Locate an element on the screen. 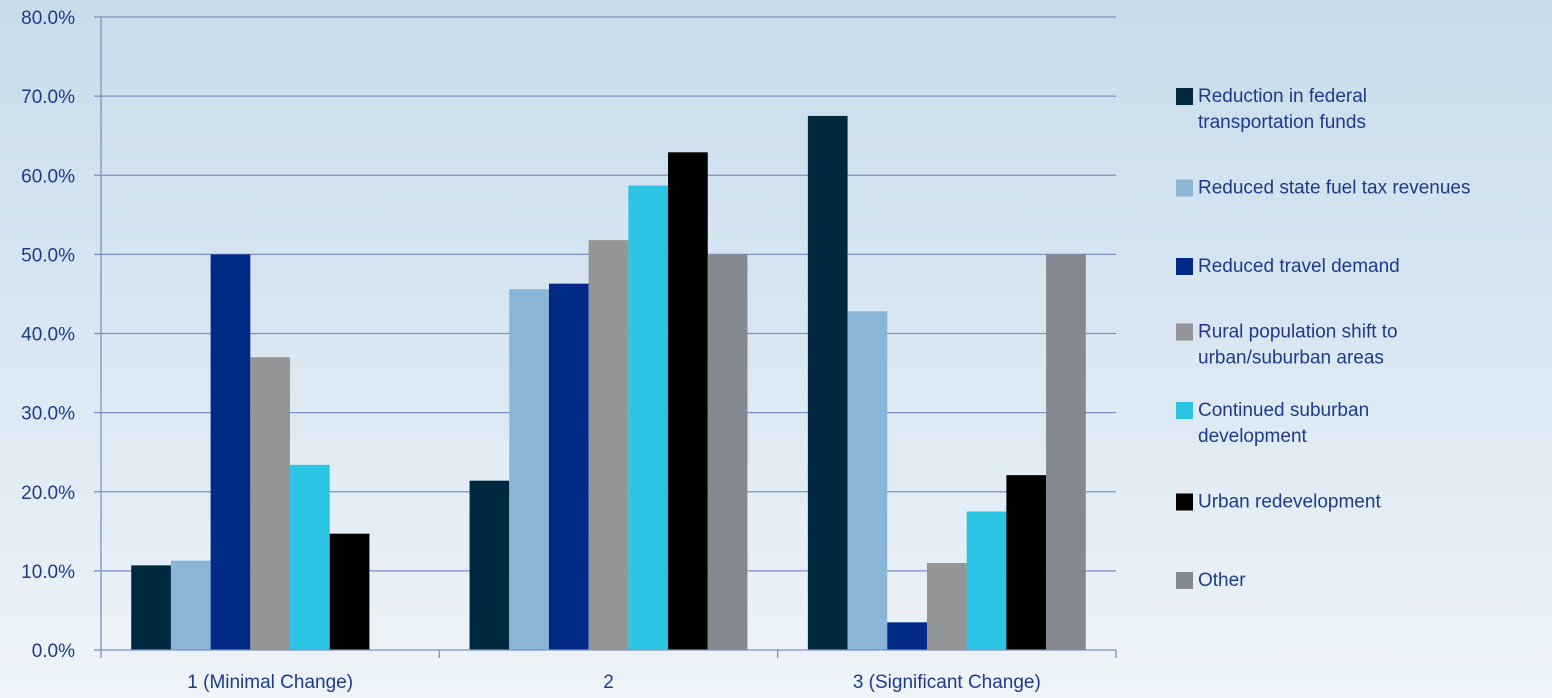 This screenshot has height=698, width=1552. legend-item: Reduced travel demand is located at coordinates (1288, 266).